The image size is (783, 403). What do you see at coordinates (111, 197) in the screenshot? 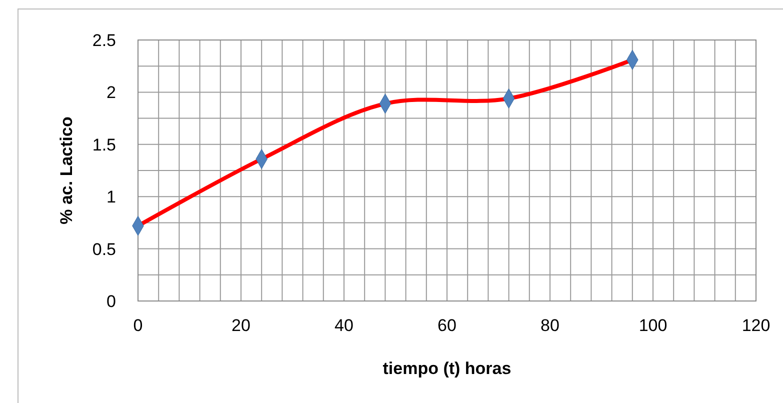
I see `y-tick-label: 1` at bounding box center [111, 197].